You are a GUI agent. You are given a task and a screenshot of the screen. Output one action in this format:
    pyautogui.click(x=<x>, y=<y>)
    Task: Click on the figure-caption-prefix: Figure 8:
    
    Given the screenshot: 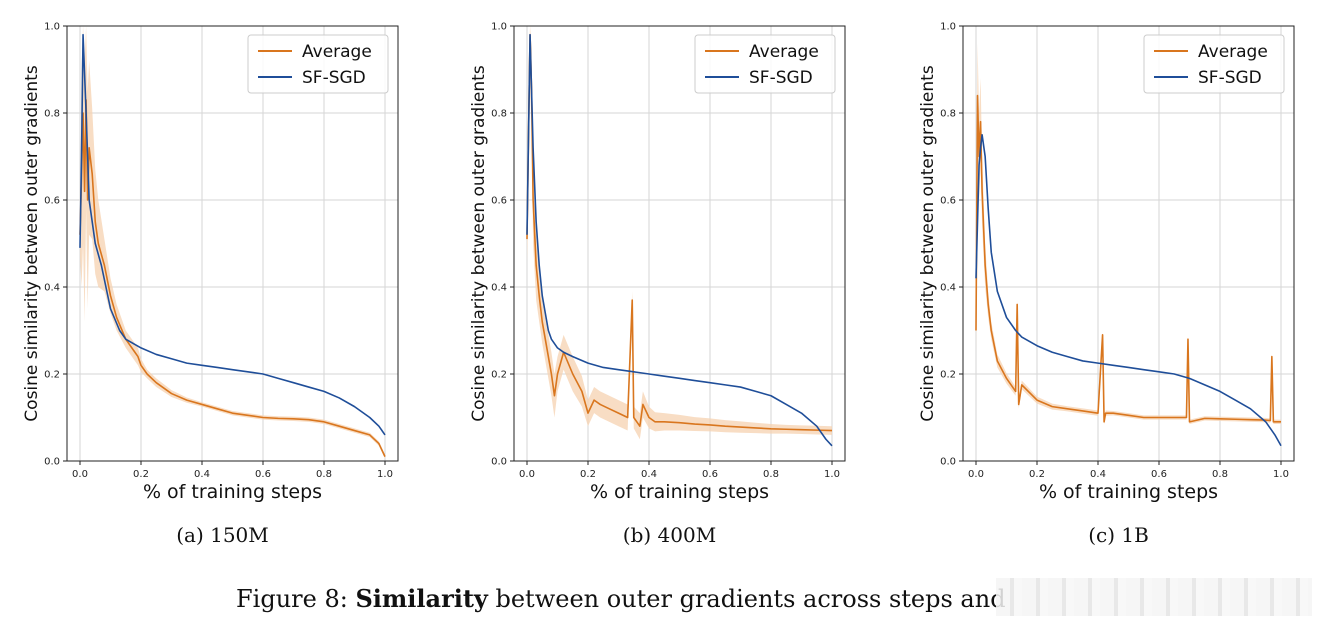 What is the action you would take?
    pyautogui.click(x=296, y=599)
    